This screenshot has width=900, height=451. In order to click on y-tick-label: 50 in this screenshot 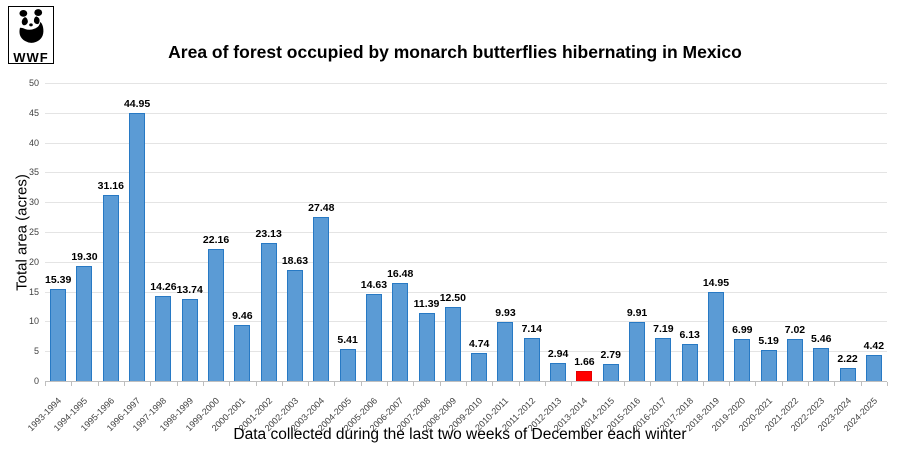, I will do `click(33, 83)`.